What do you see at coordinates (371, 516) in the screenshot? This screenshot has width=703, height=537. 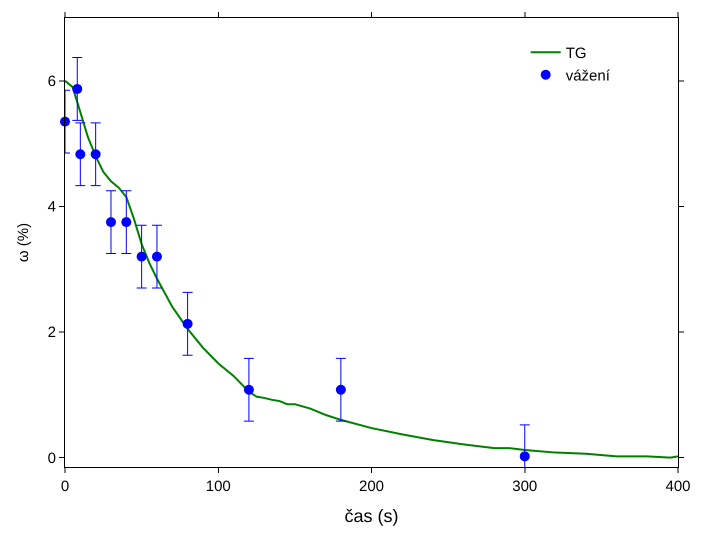 I see `x-axis-title: čas (s)` at bounding box center [371, 516].